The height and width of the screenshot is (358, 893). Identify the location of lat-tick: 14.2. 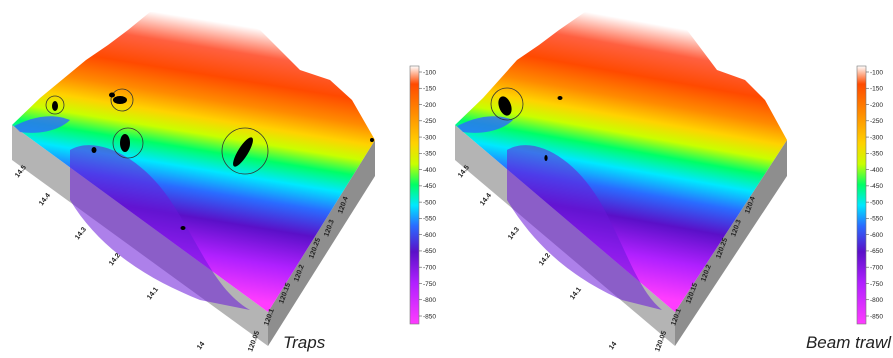
(545, 259).